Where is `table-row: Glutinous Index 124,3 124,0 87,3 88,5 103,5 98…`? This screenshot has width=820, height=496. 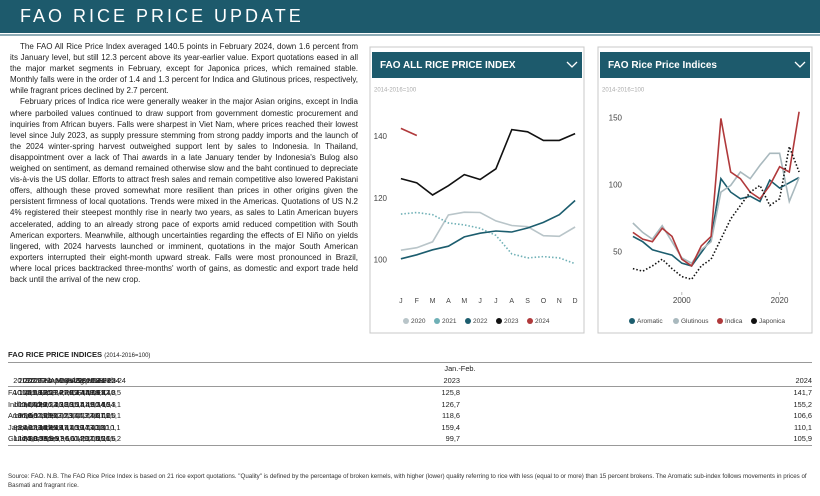
table-row: Glutinous Index 124,3 124,0 87,3 88,5 103,5 98… is located at coordinates (410, 439).